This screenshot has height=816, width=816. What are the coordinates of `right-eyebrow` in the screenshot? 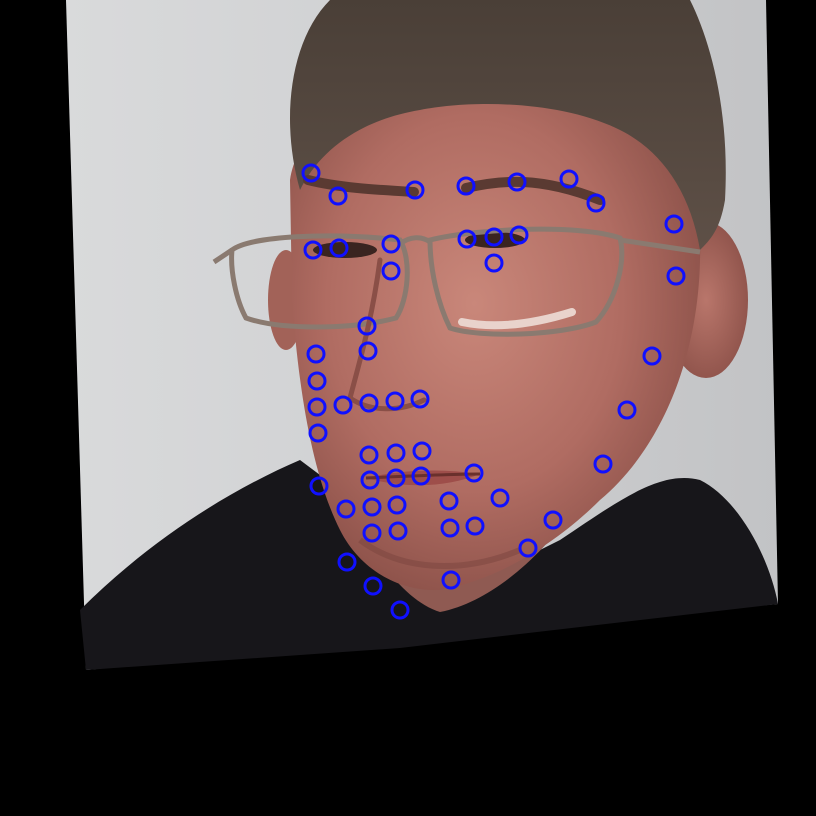 It's located at (533, 190).